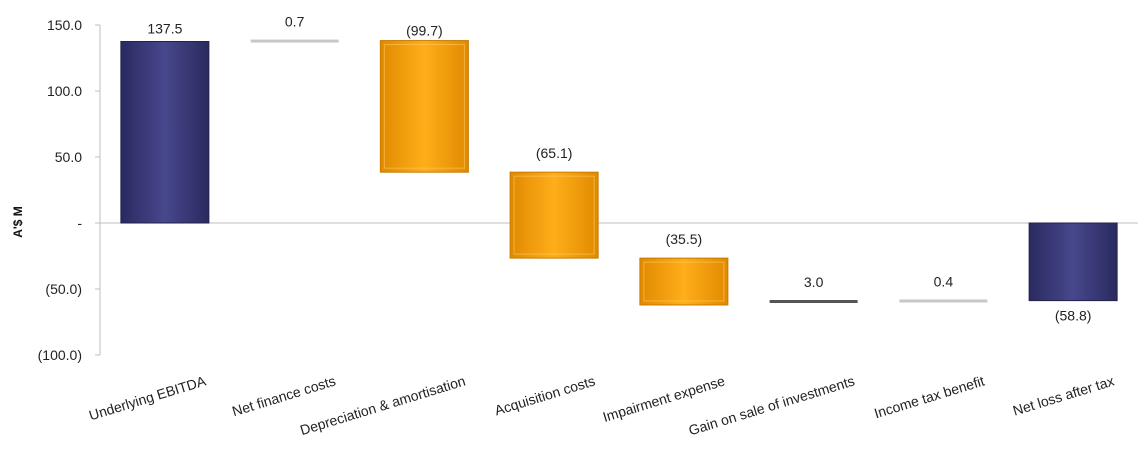 Image resolution: width=1147 pixels, height=476 pixels. I want to click on data-label: 0.4, so click(944, 281).